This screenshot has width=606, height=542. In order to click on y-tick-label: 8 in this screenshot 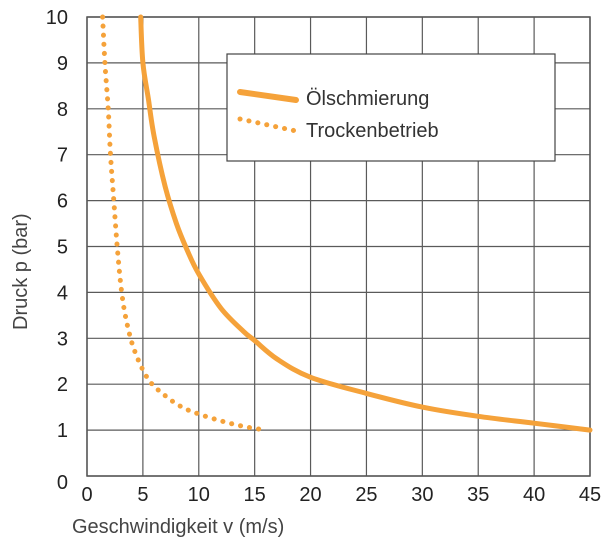, I will do `click(62, 110)`.